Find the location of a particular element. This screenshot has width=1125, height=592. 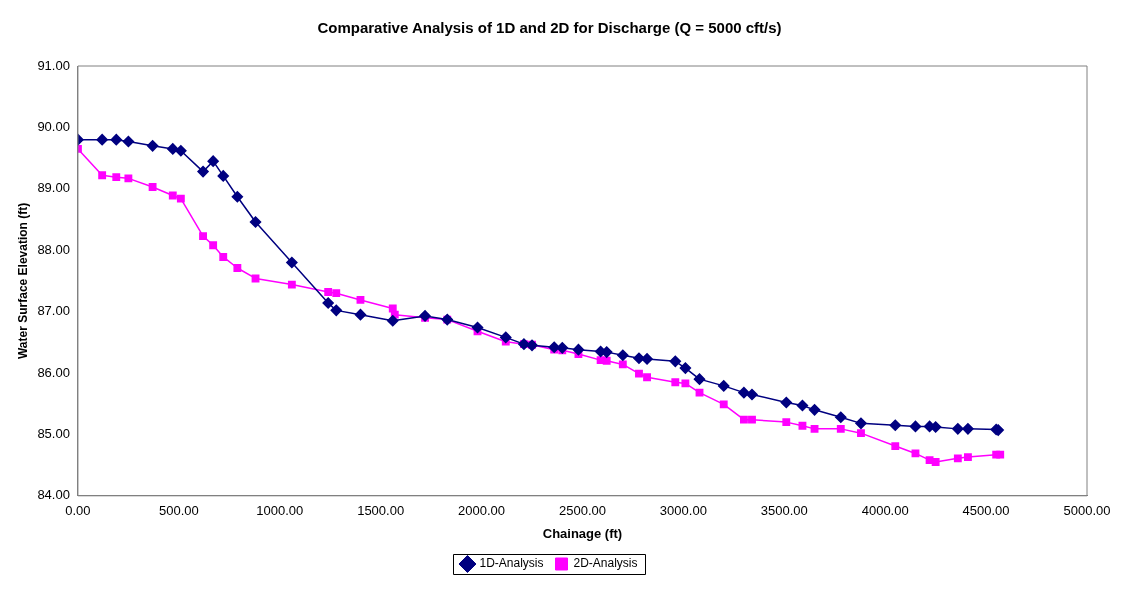

y-tick-label: 86.00 is located at coordinates (53, 372).